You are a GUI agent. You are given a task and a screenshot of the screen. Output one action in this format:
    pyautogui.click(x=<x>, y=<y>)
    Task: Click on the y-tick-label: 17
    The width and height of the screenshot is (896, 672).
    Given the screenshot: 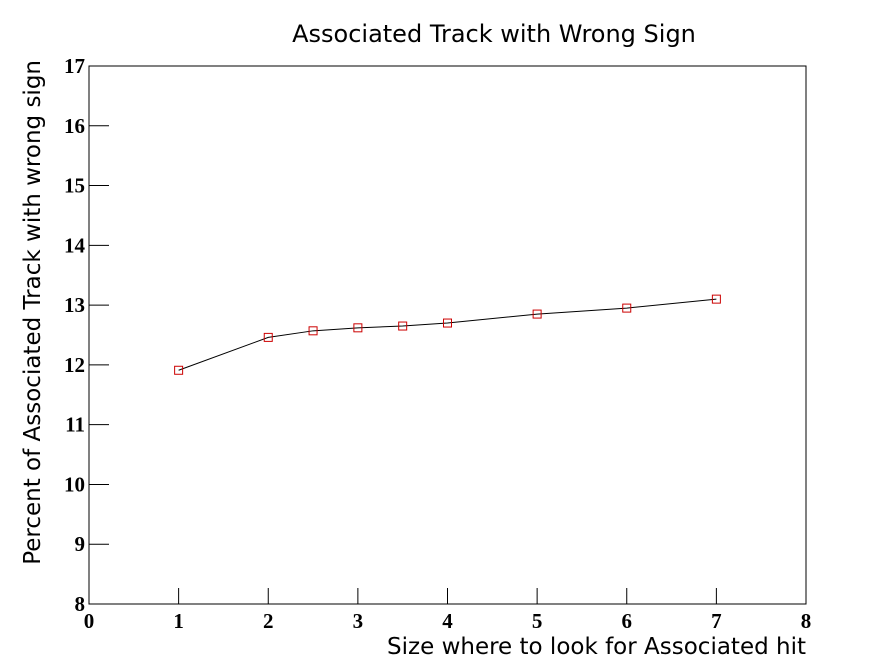 What is the action you would take?
    pyautogui.click(x=74, y=66)
    